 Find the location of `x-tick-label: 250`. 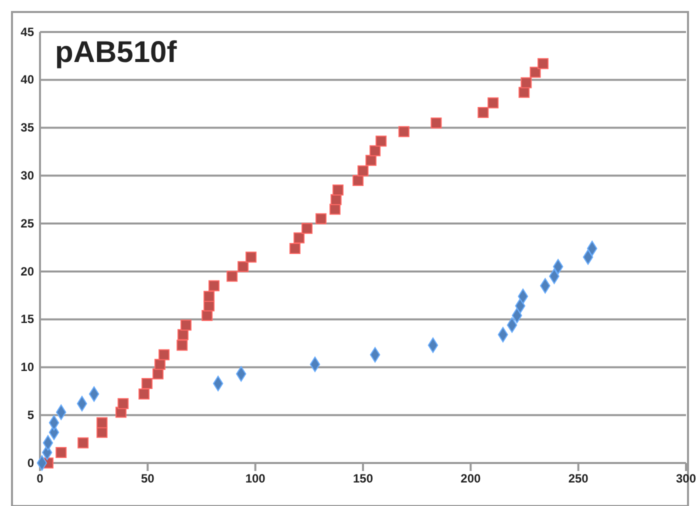

x-tick-label: 250 is located at coordinates (578, 479).